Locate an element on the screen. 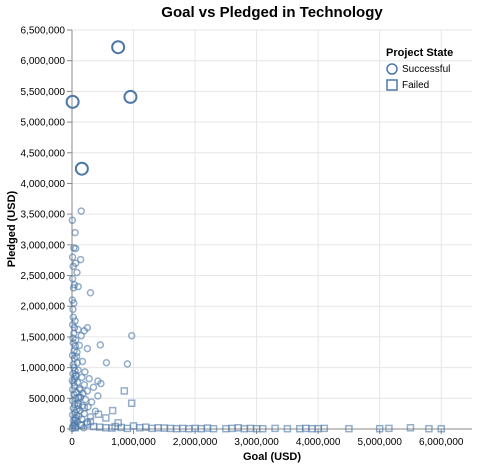  y-tick-label: 500,000 is located at coordinates (47, 399).